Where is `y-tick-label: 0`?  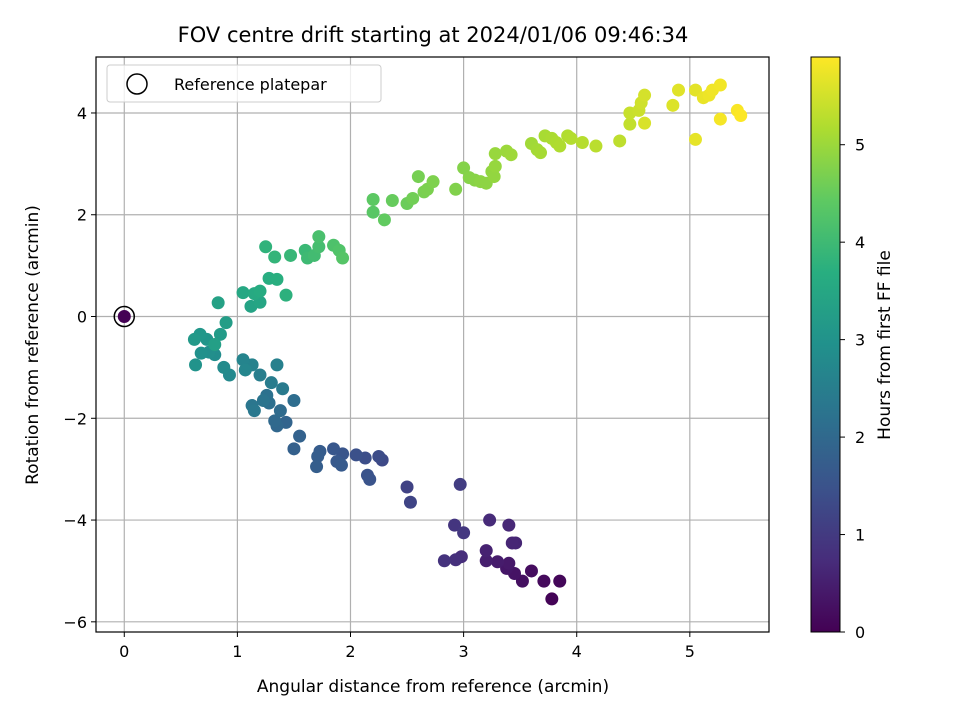 y-tick-label: 0 is located at coordinates (82, 317).